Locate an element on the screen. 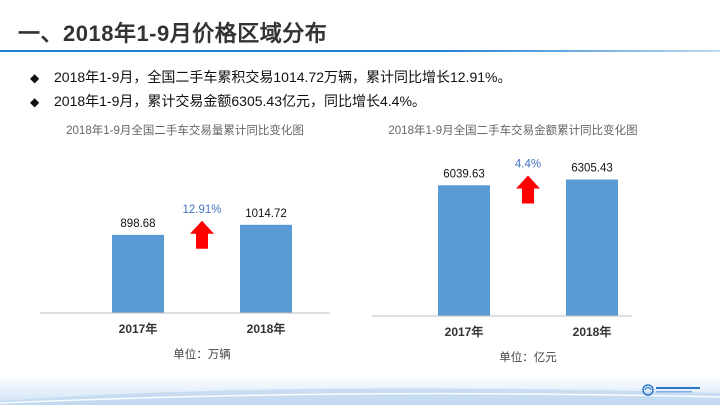 The height and width of the screenshot is (405, 720). data-label: 898.68 is located at coordinates (137, 224).